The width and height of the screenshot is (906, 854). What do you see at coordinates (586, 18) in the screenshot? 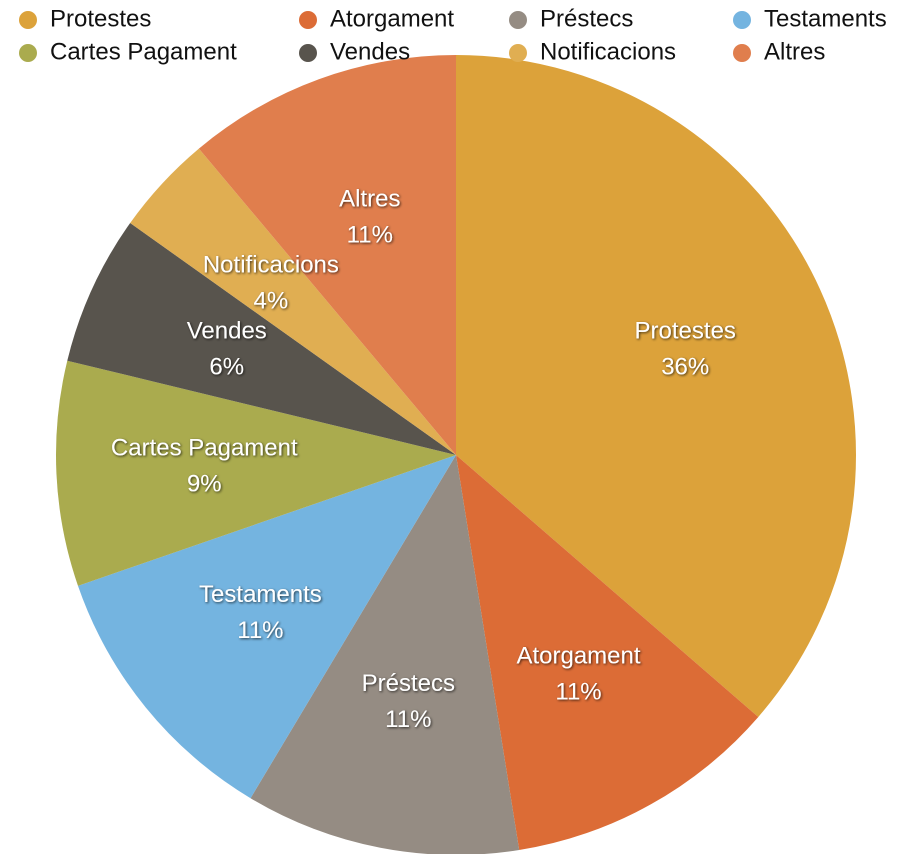
I see `legend-label: Préstecs` at bounding box center [586, 18].